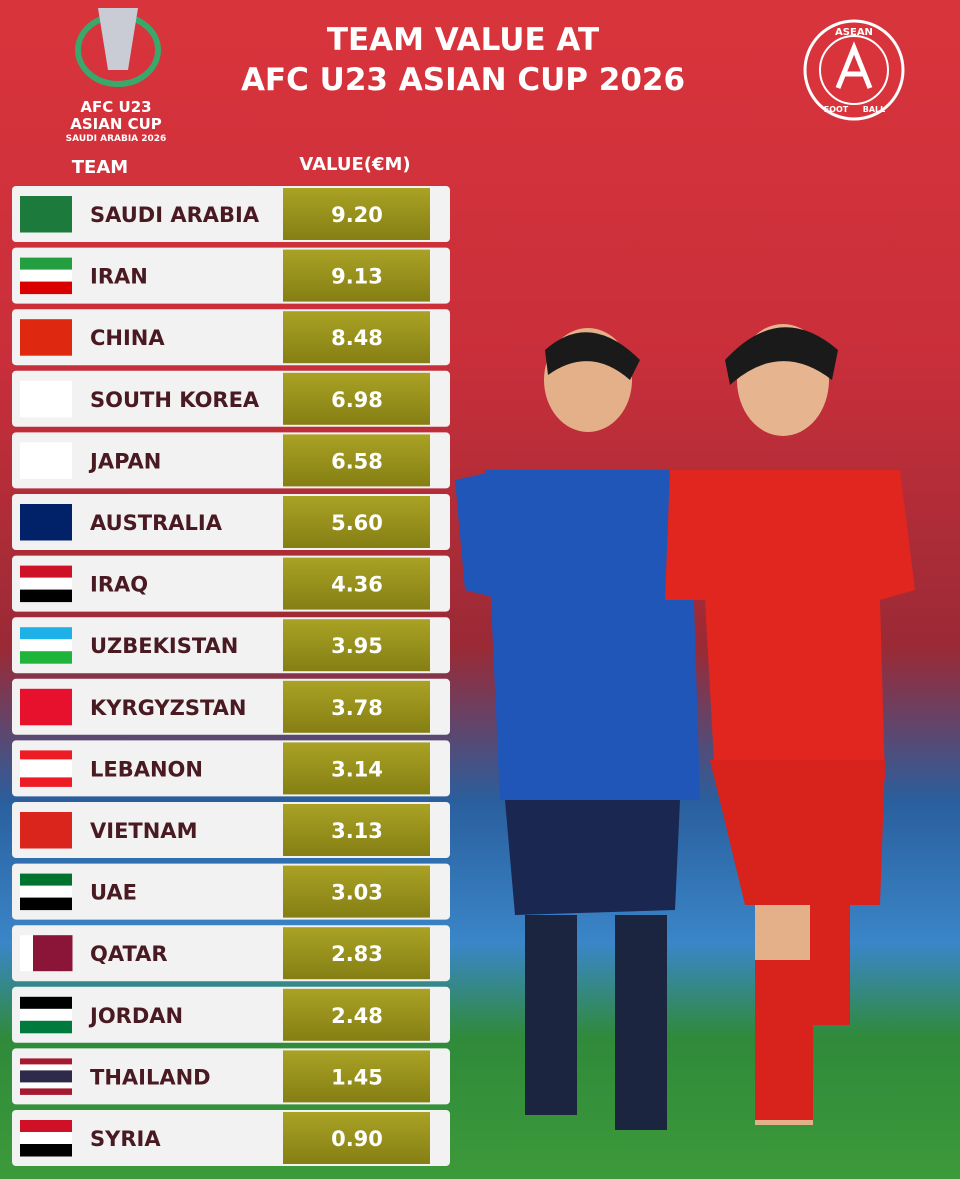 This screenshot has height=1179, width=960. I want to click on table-row: UAE 3.03, so click(231, 891).